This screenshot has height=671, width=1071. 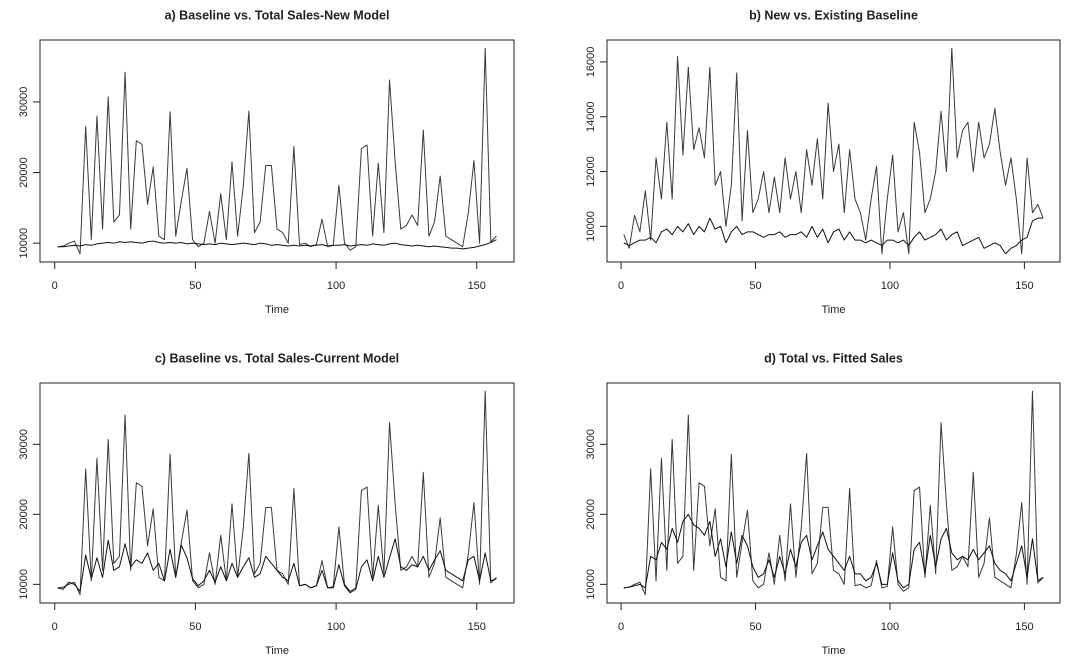 I want to click on plot-frame, so click(x=833, y=151).